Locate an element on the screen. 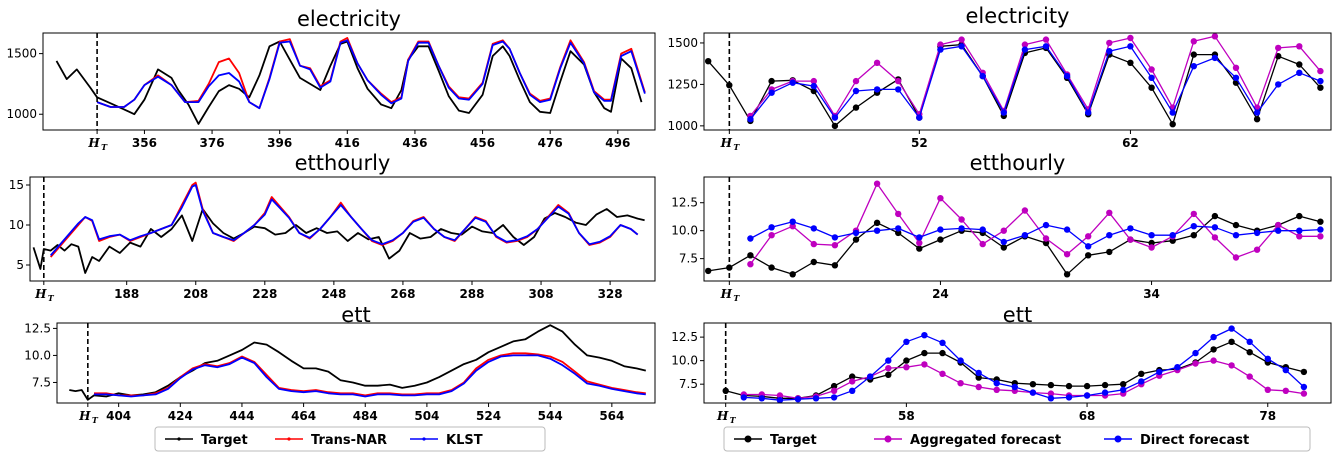  x-tick-label: 68 is located at coordinates (1087, 416).